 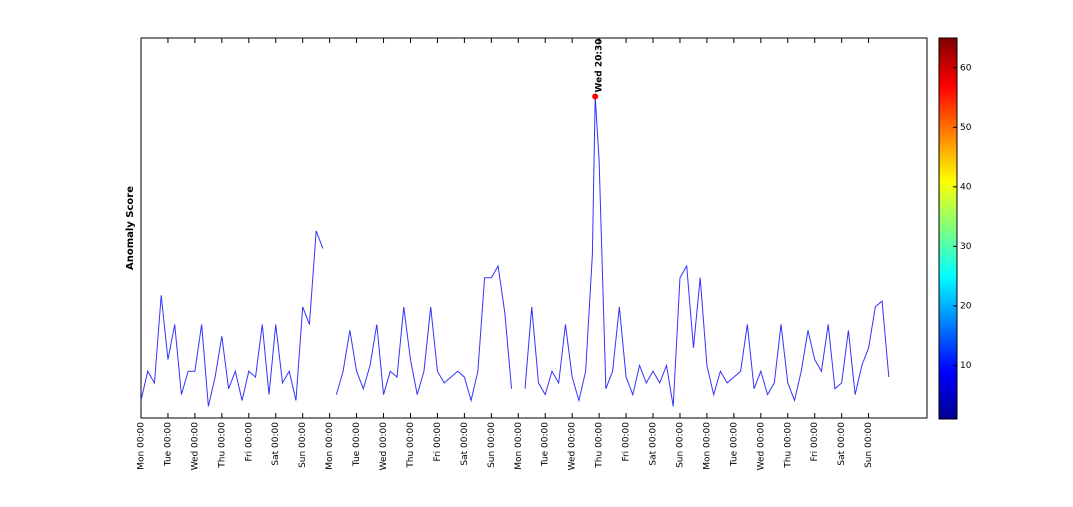 I want to click on peak-marker, so click(x=595, y=96).